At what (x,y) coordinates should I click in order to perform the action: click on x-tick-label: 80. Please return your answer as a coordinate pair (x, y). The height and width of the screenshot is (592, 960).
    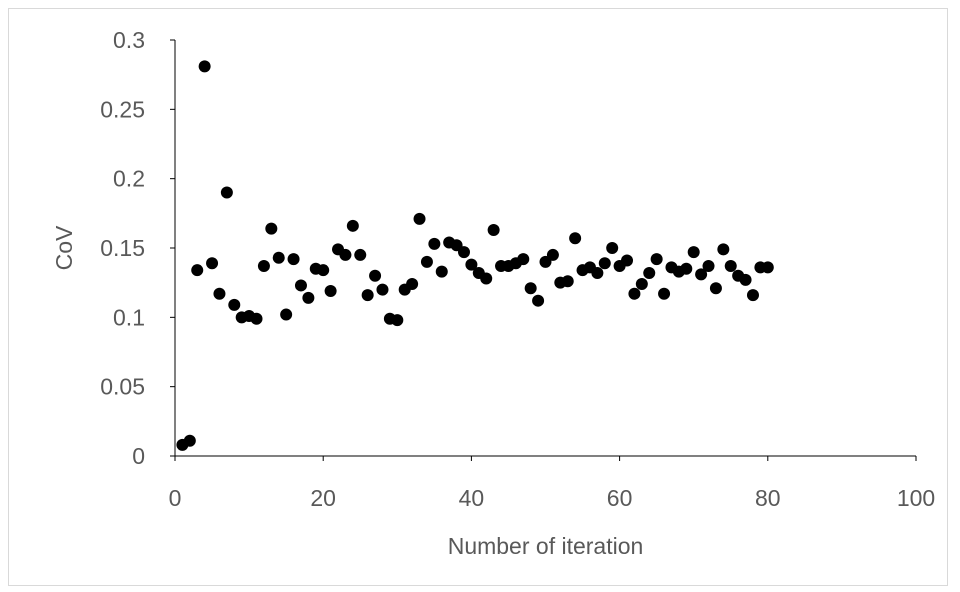
    Looking at the image, I should click on (768, 498).